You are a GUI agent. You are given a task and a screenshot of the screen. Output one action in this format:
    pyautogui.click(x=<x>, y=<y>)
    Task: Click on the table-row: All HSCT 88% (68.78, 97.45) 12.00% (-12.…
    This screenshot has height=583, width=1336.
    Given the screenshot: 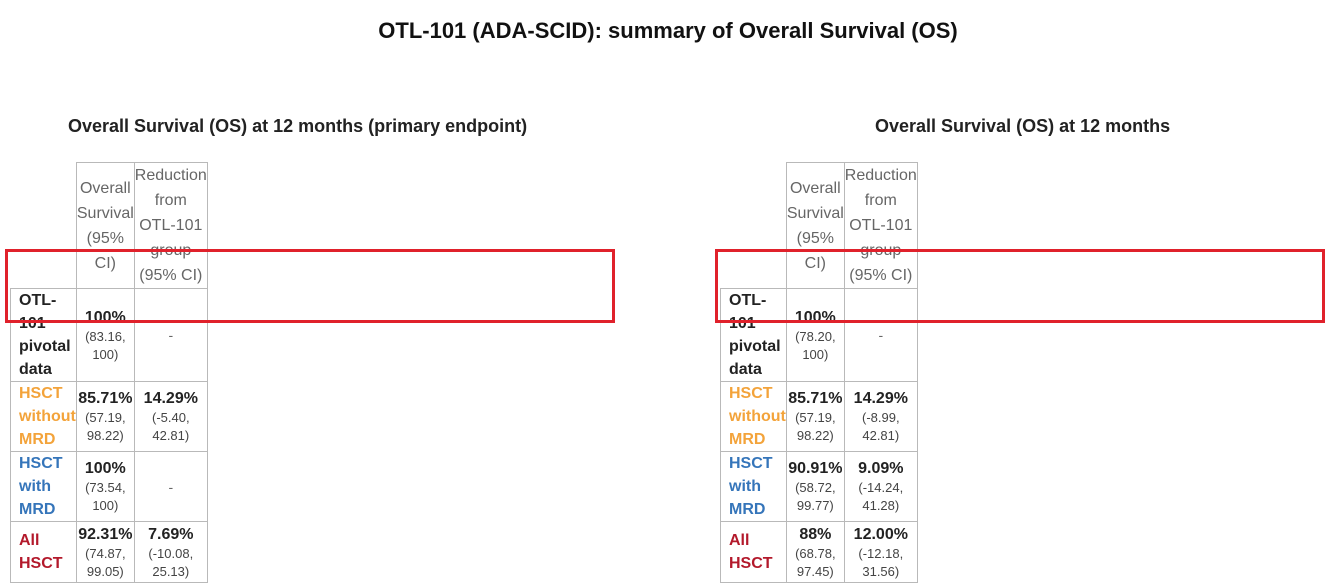 What is the action you would take?
    pyautogui.click(x=819, y=552)
    